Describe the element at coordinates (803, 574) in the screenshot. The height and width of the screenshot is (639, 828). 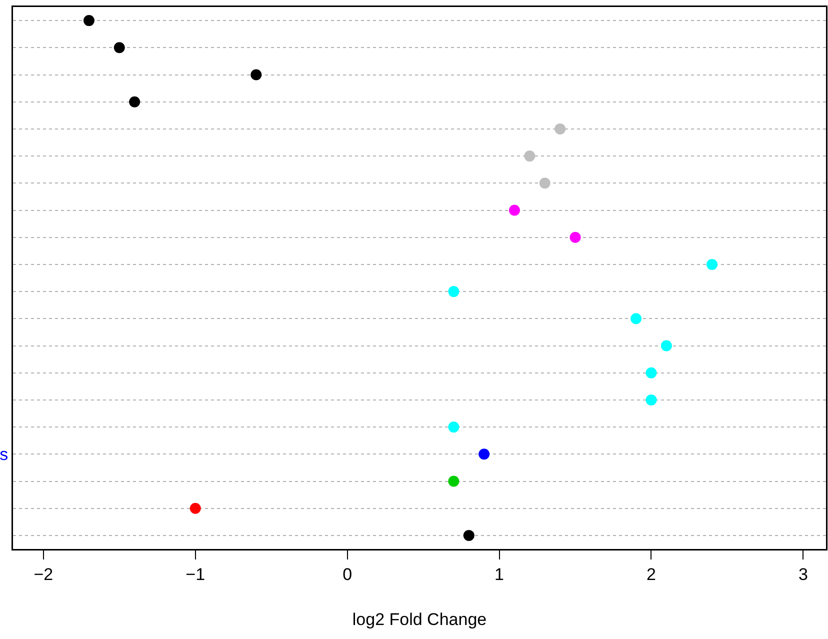
I see `x-tick-label: 3` at that location.